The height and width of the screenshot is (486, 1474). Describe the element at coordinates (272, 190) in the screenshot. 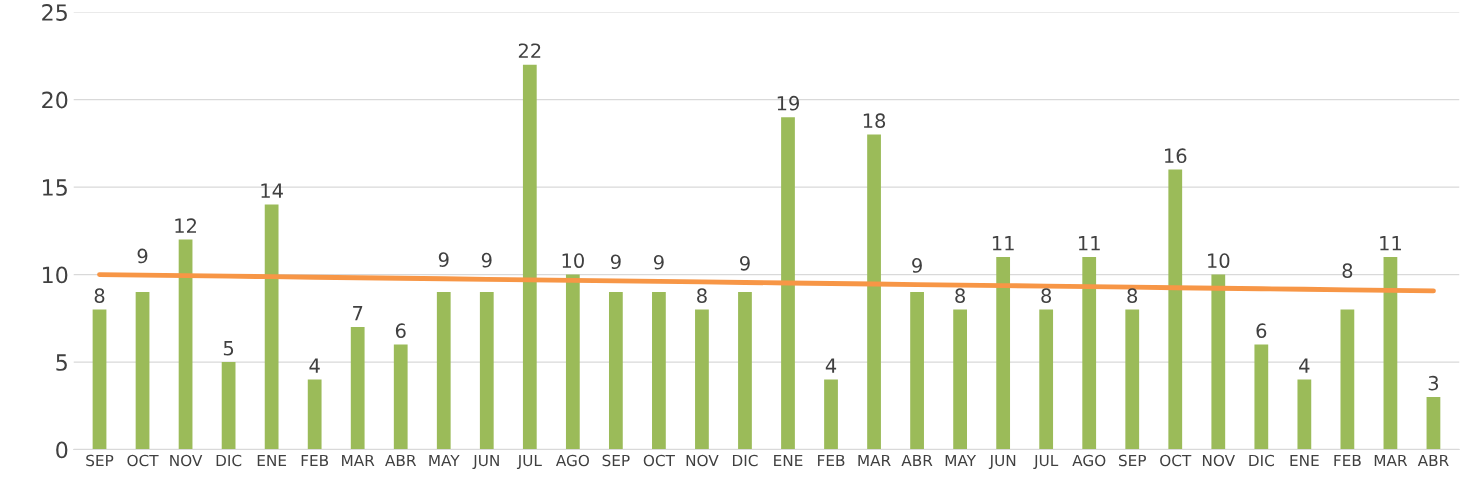

I see `data-label: 14` at that location.